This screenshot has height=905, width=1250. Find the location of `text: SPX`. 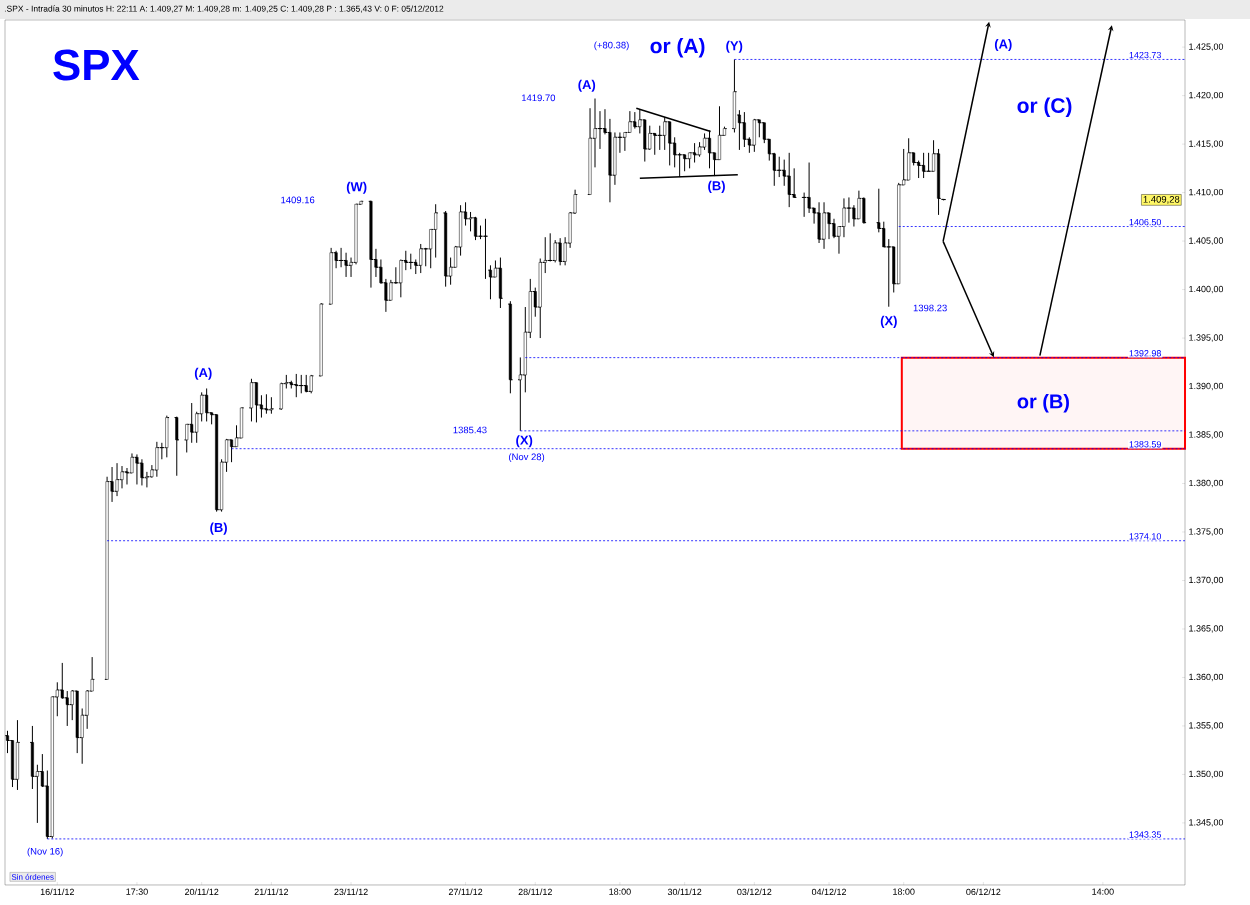

text: SPX is located at coordinates (96, 65).